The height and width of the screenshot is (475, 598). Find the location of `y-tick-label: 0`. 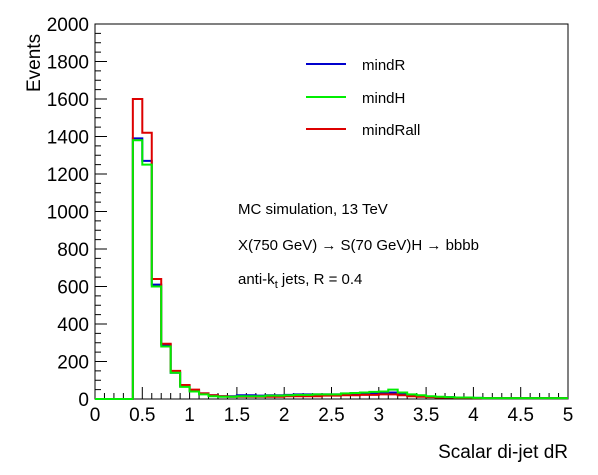

y-tick-label: 0 is located at coordinates (83, 400).